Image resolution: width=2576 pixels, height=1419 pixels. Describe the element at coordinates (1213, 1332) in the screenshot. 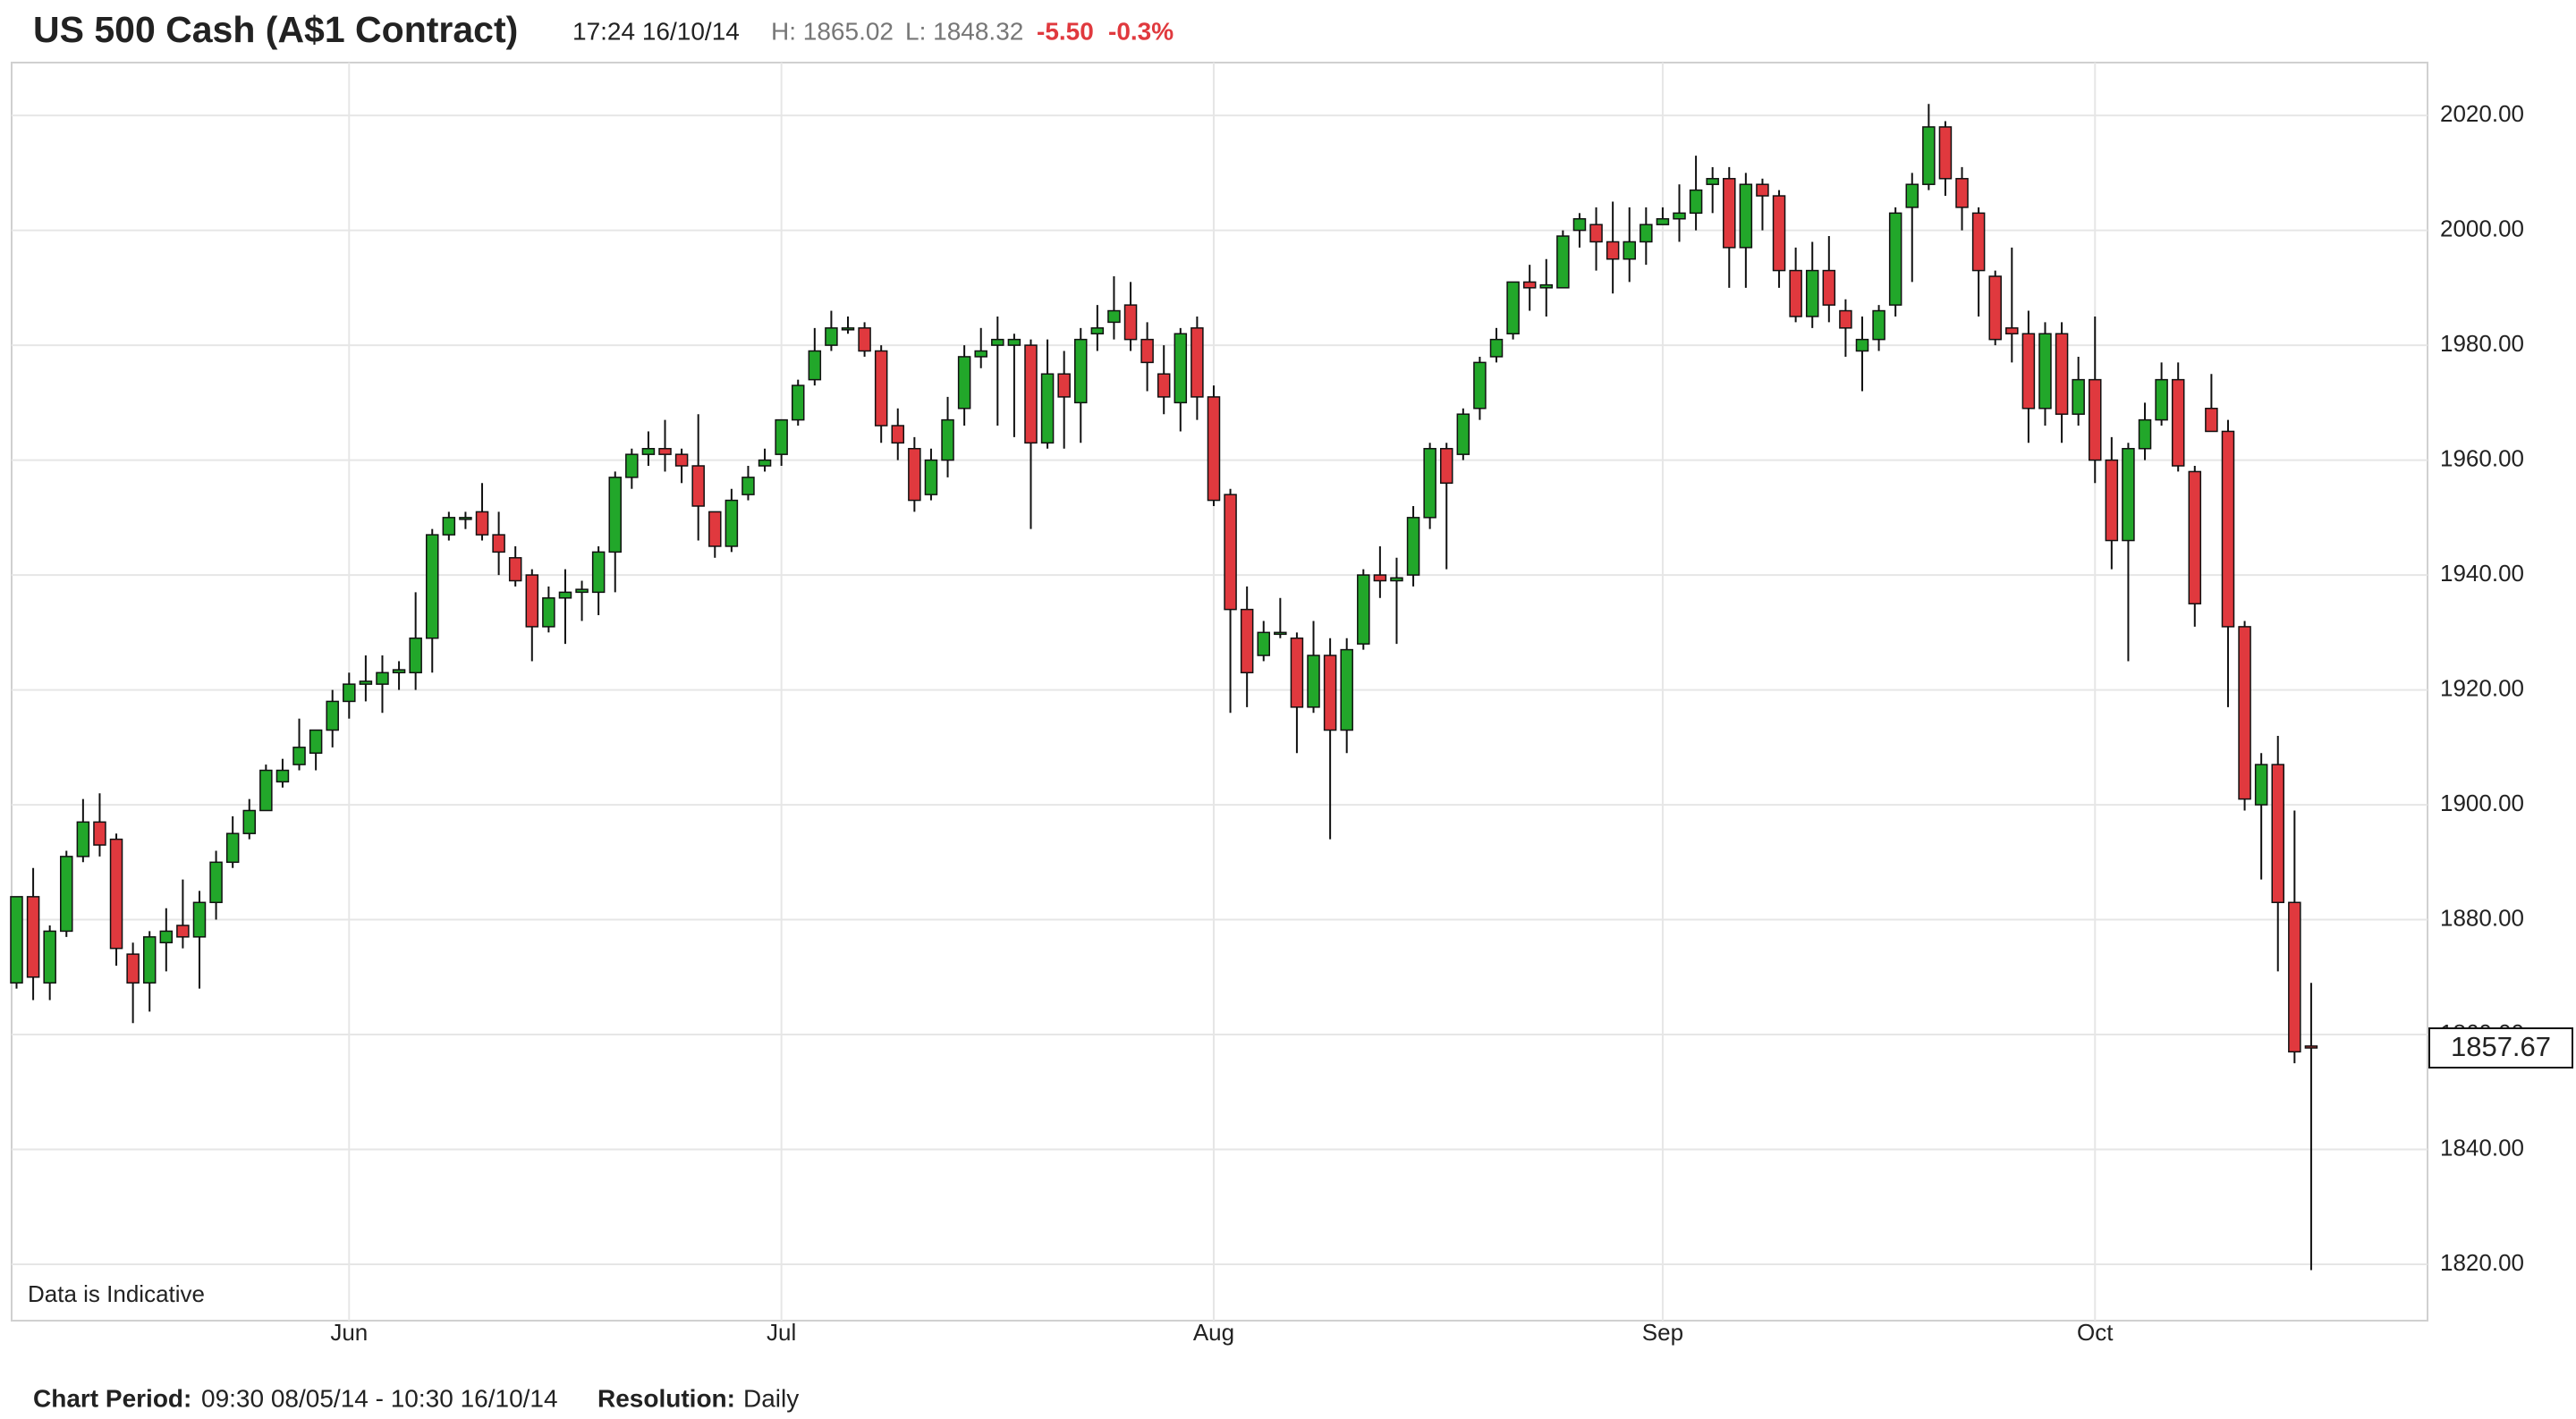

I see `x-tick-label: Aug` at that location.